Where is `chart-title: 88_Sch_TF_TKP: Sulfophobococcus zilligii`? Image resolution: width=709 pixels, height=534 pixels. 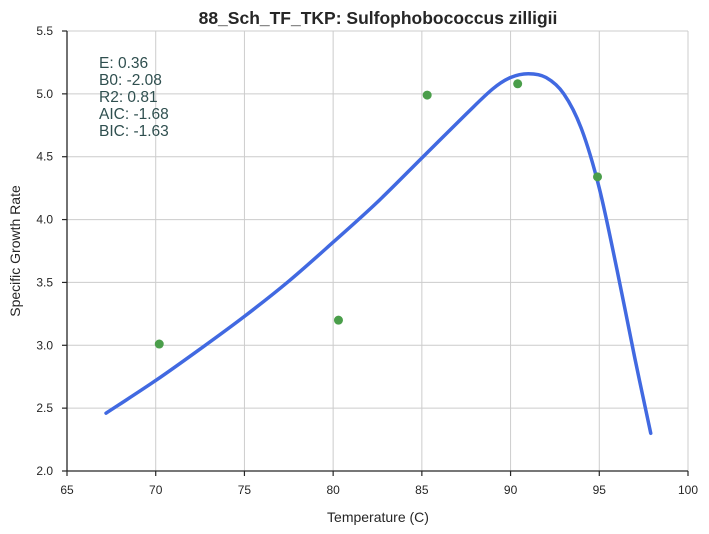
chart-title: 88_Sch_TF_TKP: Sulfophobococcus zilligii is located at coordinates (378, 18).